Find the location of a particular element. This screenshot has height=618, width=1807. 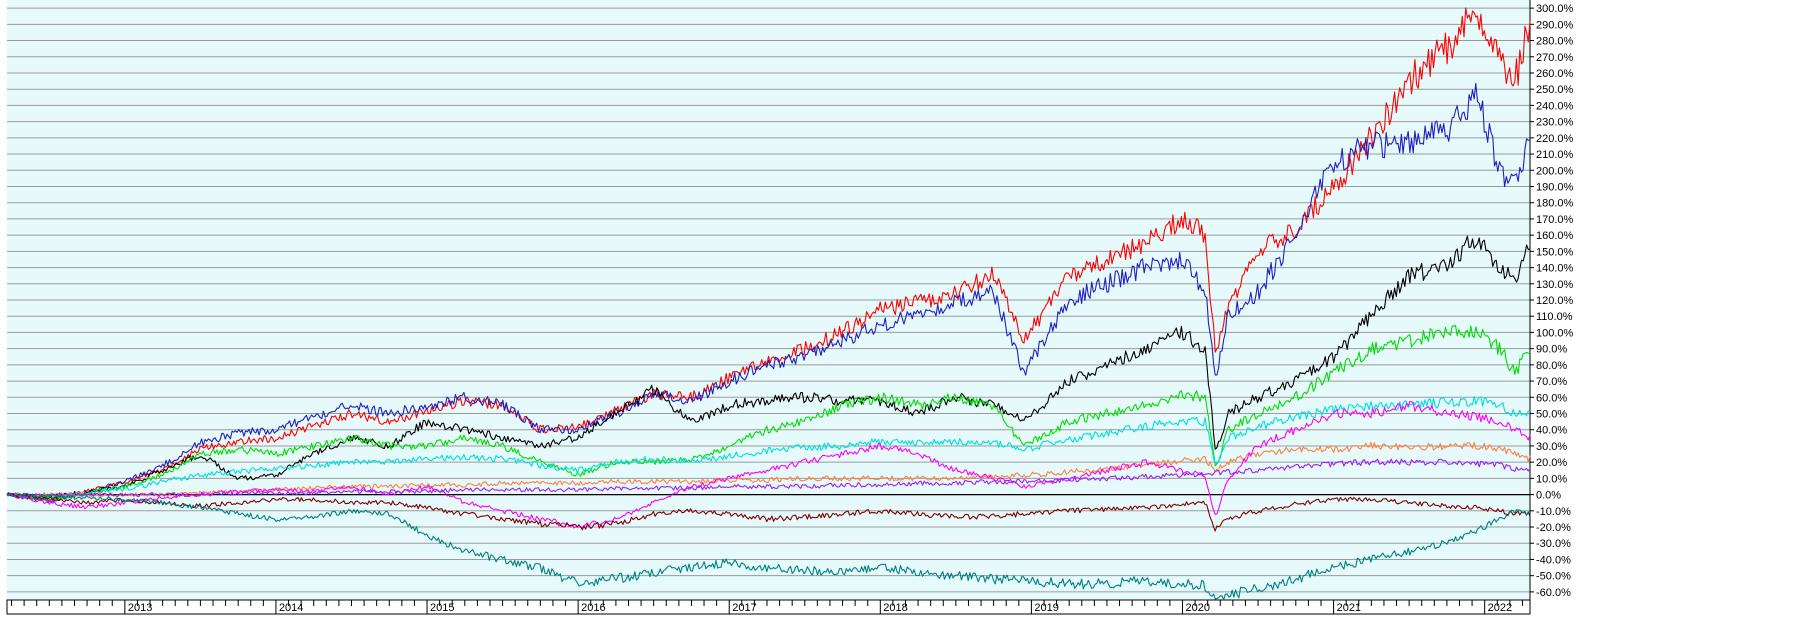

y-tick-label: 220.0% is located at coordinates (1555, 139).